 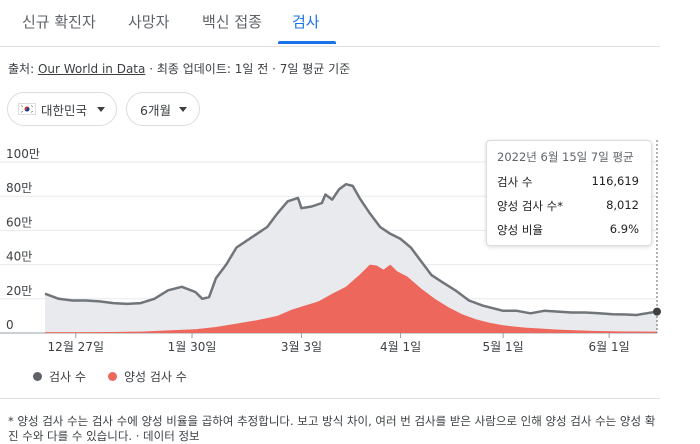 What do you see at coordinates (67, 377) in the screenshot?
I see `legend-tests-label: 검사 수` at bounding box center [67, 377].